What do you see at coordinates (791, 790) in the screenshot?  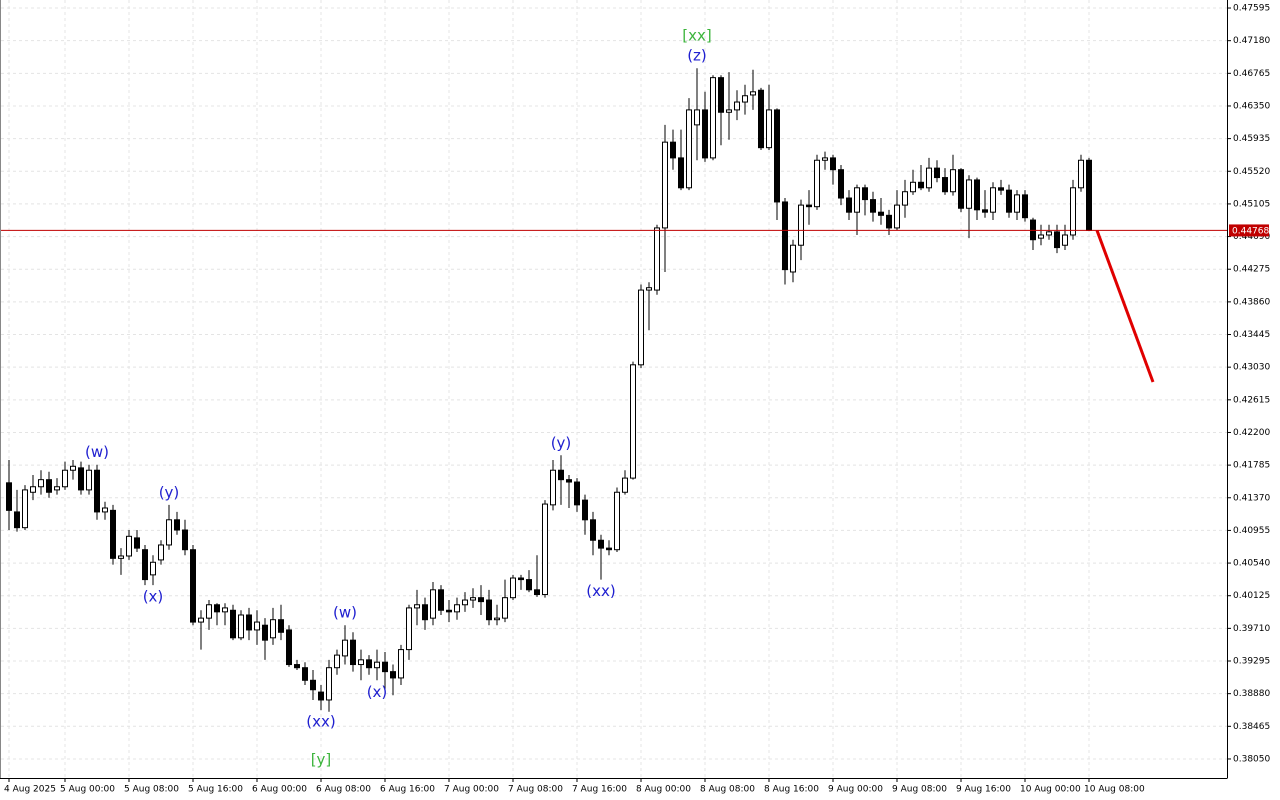 I see `x-tick-label: 8 Aug 16:00` at bounding box center [791, 790].